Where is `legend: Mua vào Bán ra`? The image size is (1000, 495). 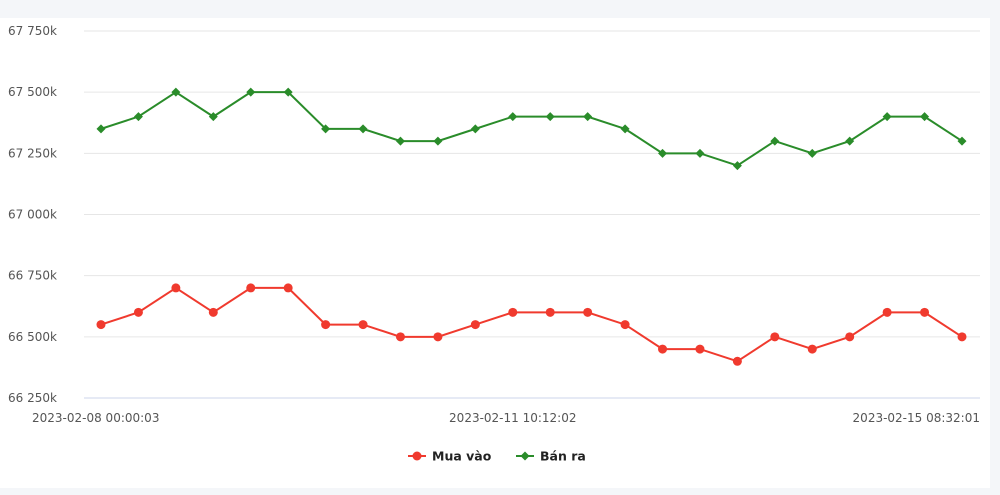 legend: Mua vào Bán ra is located at coordinates (497, 456).